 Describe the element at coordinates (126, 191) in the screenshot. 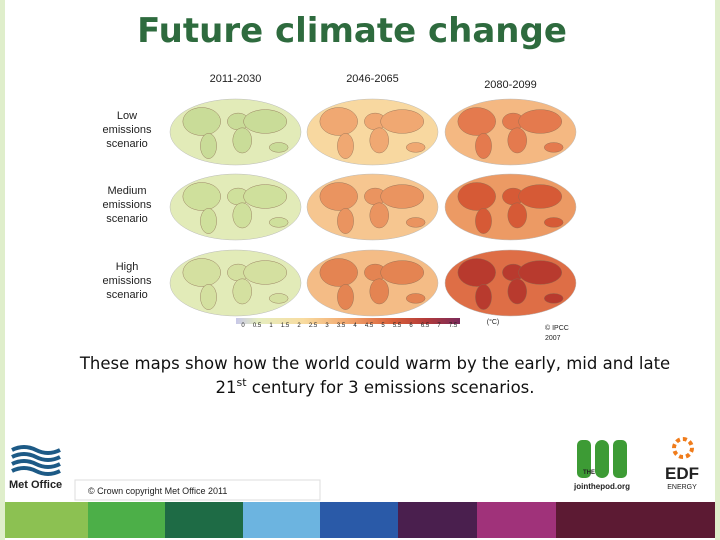

I see `row-label: Medium` at that location.